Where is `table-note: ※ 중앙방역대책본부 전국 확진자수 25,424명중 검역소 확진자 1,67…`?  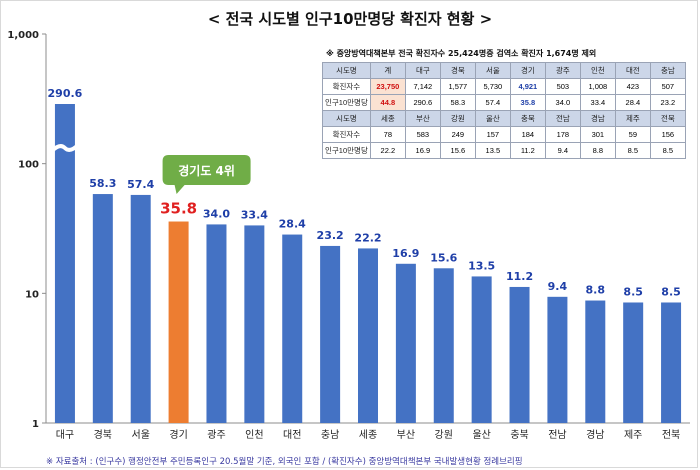
table-note: ※ 중앙방역대책본부 전국 확진자수 25,424명중 검역소 확진자 1,67… is located at coordinates (461, 53).